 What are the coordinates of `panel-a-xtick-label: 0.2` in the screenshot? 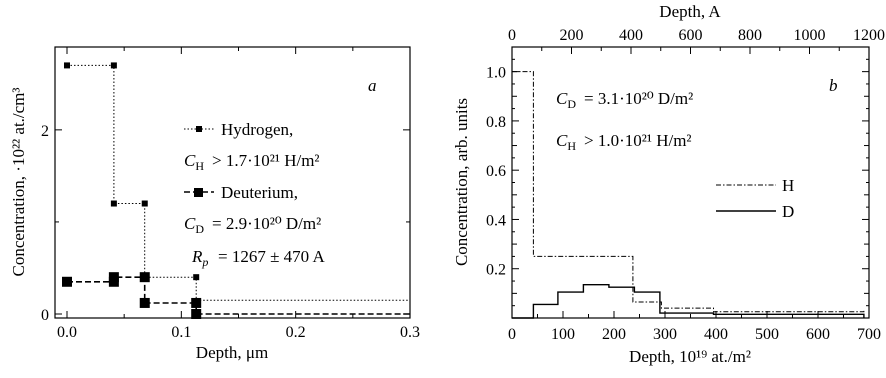 It's located at (296, 332).